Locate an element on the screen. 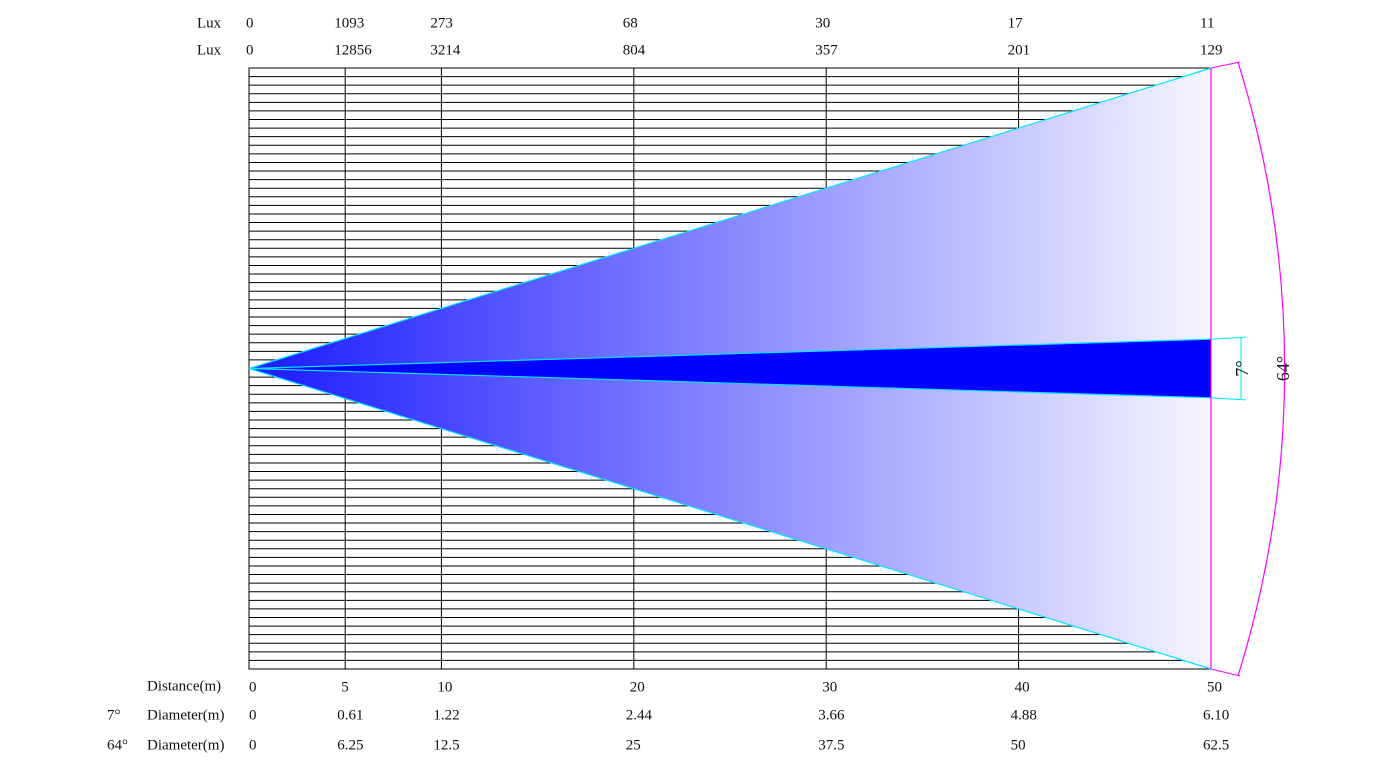  lux-value: 201 is located at coordinates (1019, 50).